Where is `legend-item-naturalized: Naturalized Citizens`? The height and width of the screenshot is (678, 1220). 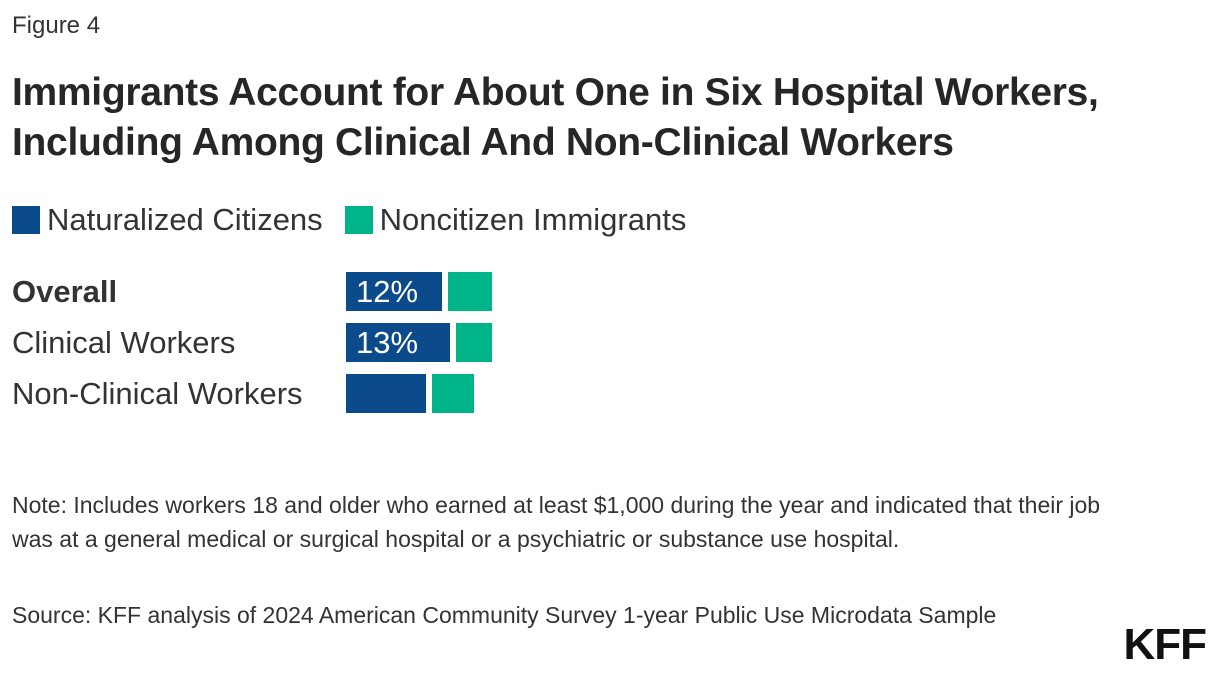
legend-item-naturalized: Naturalized Citizens is located at coordinates (167, 220).